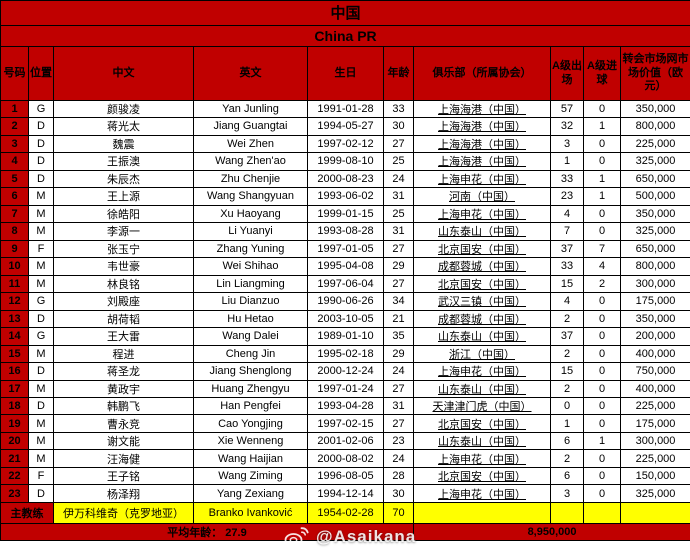 Image resolution: width=690 pixels, height=560 pixels. Describe the element at coordinates (14, 493) in the screenshot. I see `player-number-cell: 23` at that location.